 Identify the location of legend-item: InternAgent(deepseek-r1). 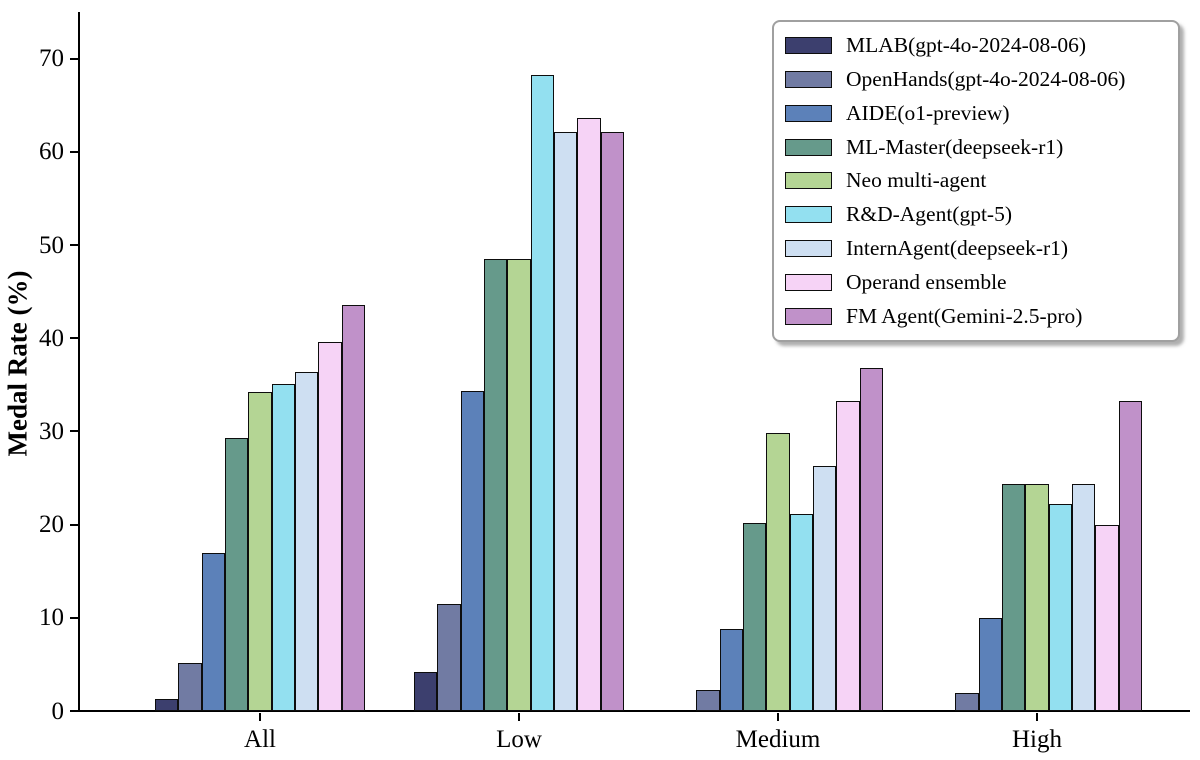
(977, 248).